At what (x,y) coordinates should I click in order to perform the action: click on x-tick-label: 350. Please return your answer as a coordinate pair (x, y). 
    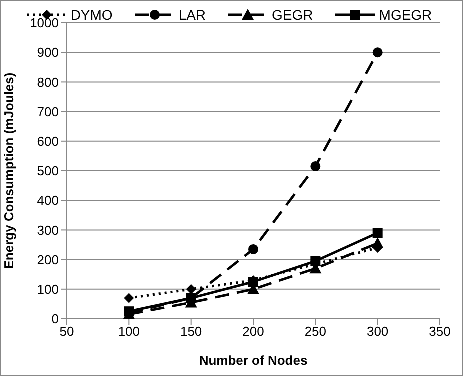
    Looking at the image, I should click on (440, 332).